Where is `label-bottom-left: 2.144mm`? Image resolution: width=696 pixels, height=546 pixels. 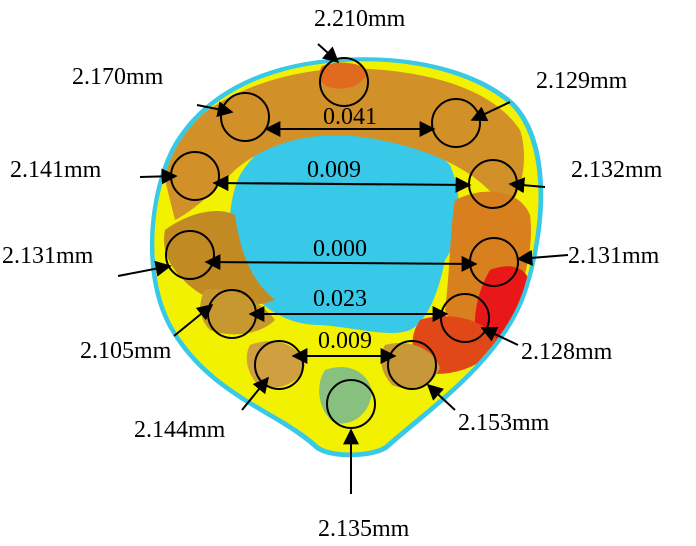
label-bottom-left: 2.144mm is located at coordinates (180, 430).